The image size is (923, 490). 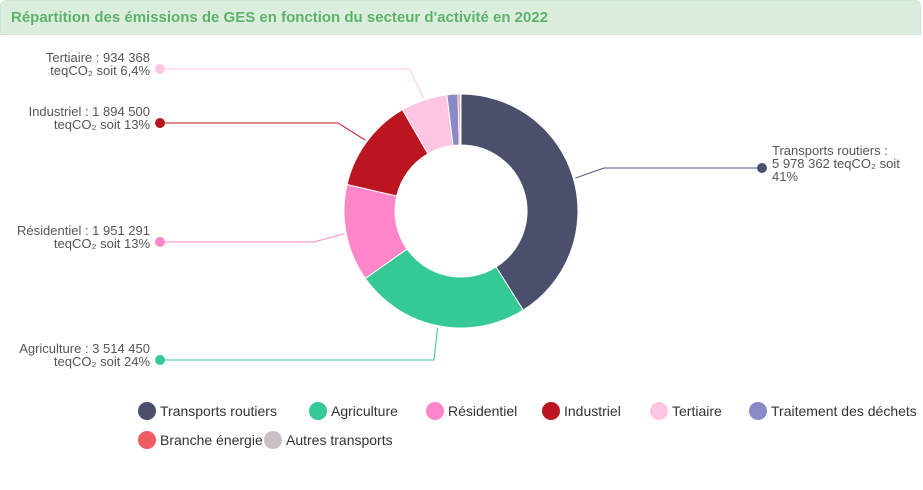 What do you see at coordinates (483, 411) in the screenshot?
I see `legend-label: Résidentiel` at bounding box center [483, 411].